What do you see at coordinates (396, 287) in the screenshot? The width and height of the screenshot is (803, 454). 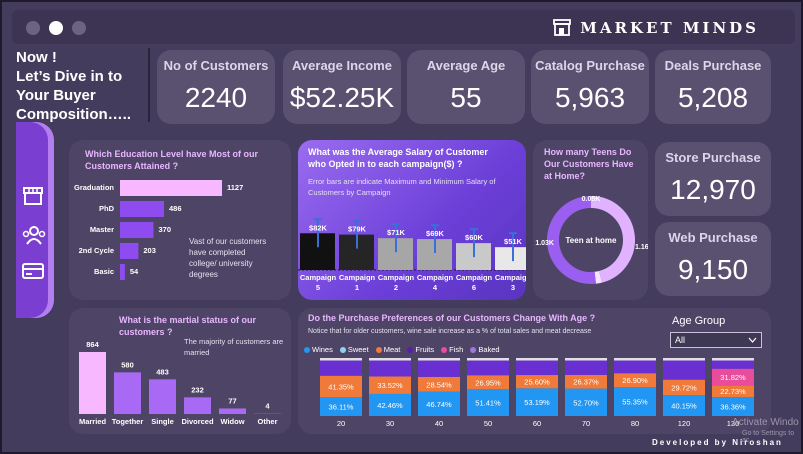 I see `bar-category-label: 2` at bounding box center [396, 287].